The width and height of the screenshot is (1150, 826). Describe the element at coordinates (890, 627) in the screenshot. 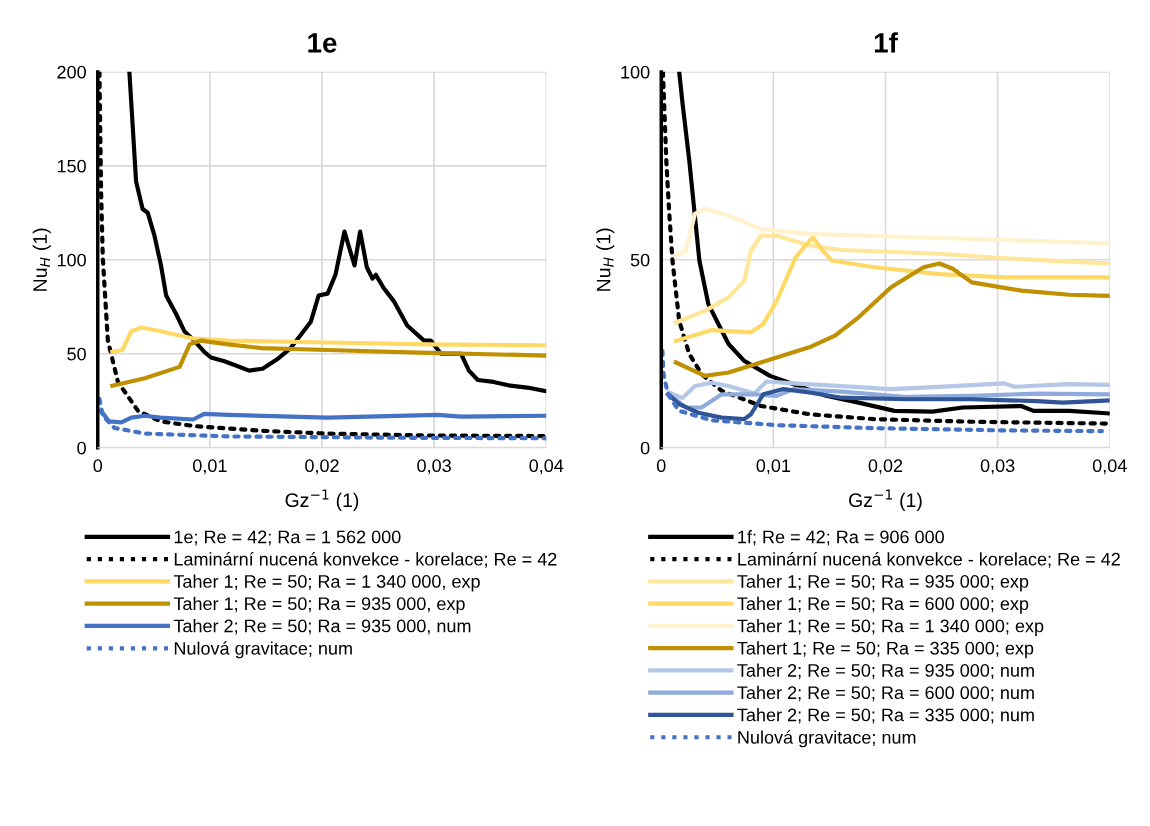

I see `legend-label: Taher 1; Re = 50; Ra = 1 340 000; exp` at that location.